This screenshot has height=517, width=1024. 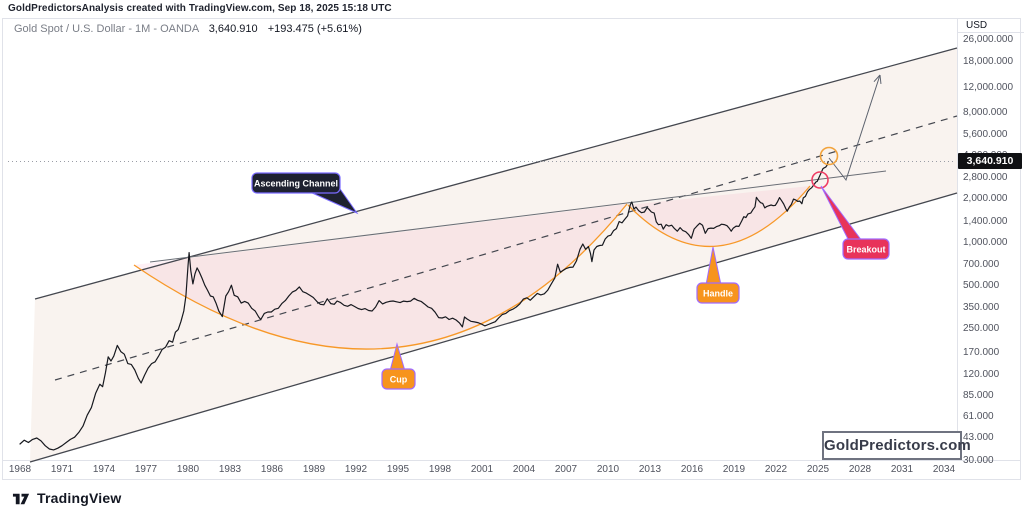 What do you see at coordinates (981, 352) in the screenshot?
I see `price-tick-label: 170.000` at bounding box center [981, 352].